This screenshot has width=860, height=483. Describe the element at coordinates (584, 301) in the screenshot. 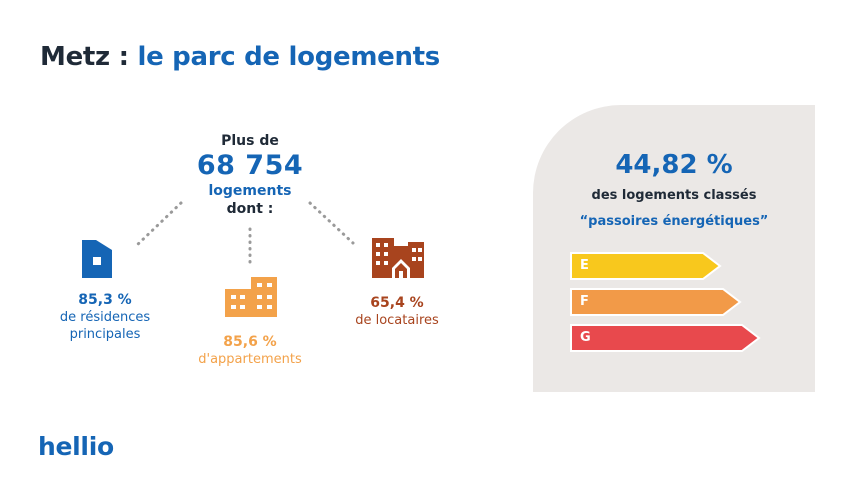

I see `energy-bar-f-label: F` at that location.